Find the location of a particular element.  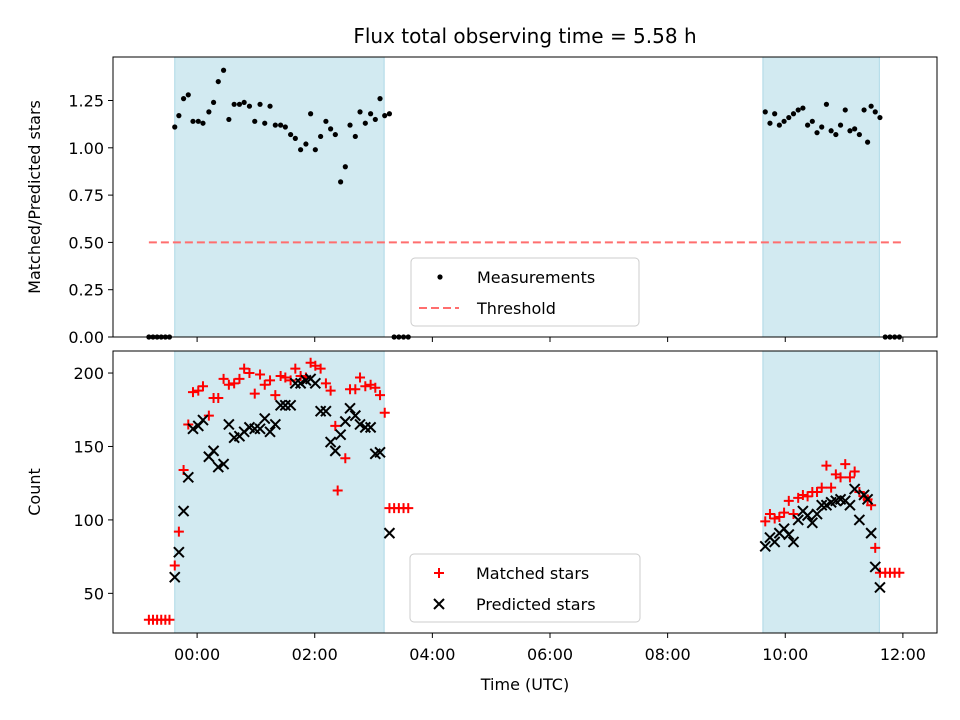

bottom-y-axis-label: Count is located at coordinates (34, 492).